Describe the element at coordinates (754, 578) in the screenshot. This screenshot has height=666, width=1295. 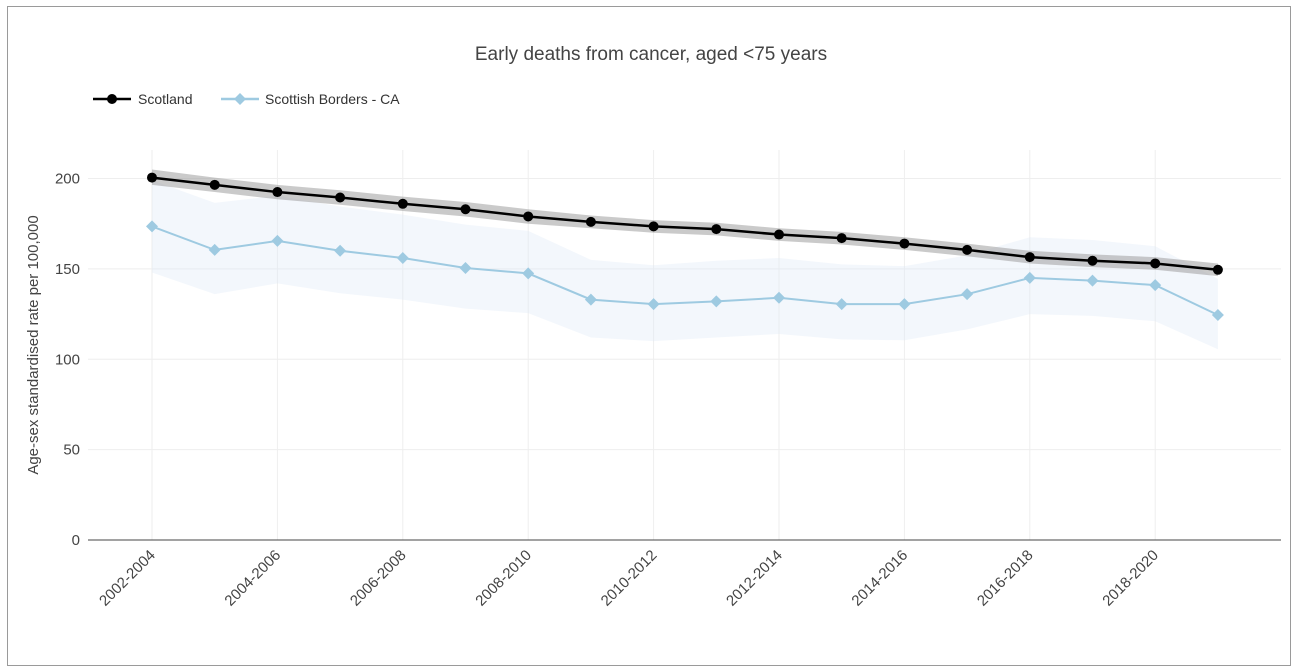
I see `x-tick-label: 2012-2014` at that location.